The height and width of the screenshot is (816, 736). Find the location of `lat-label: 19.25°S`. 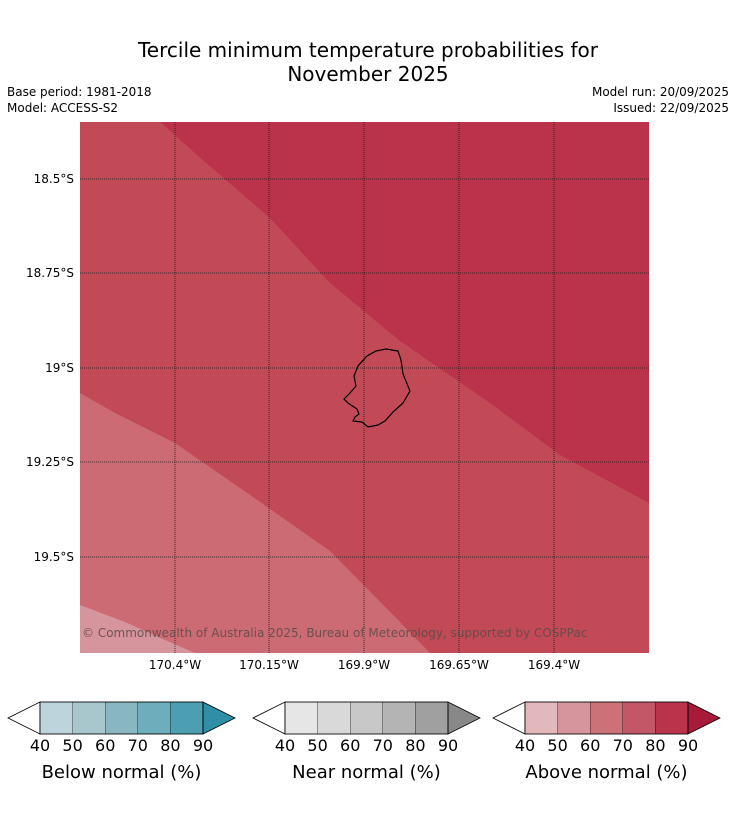

lat-label: 19.25°S is located at coordinates (50, 462).